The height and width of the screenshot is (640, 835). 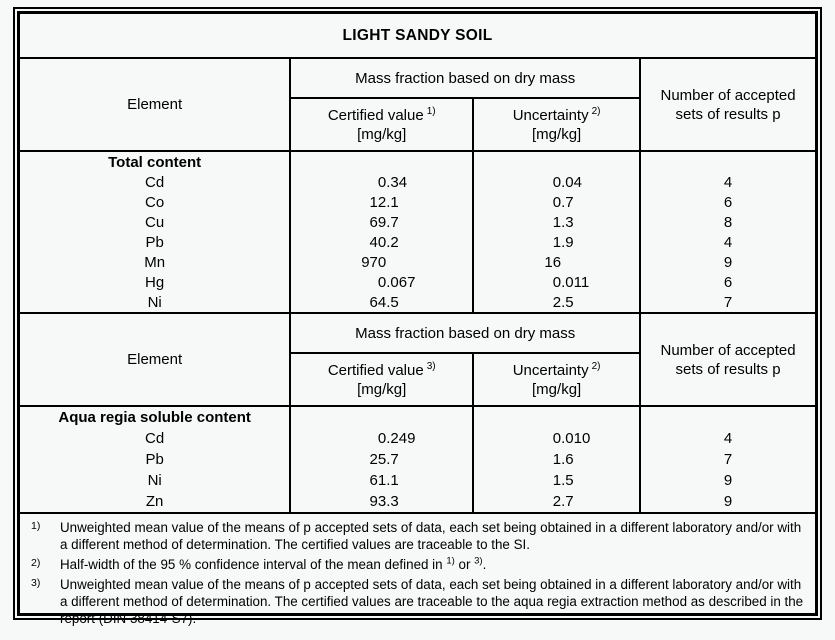 I want to click on certified-value-cell: 93.3, so click(x=381, y=502).